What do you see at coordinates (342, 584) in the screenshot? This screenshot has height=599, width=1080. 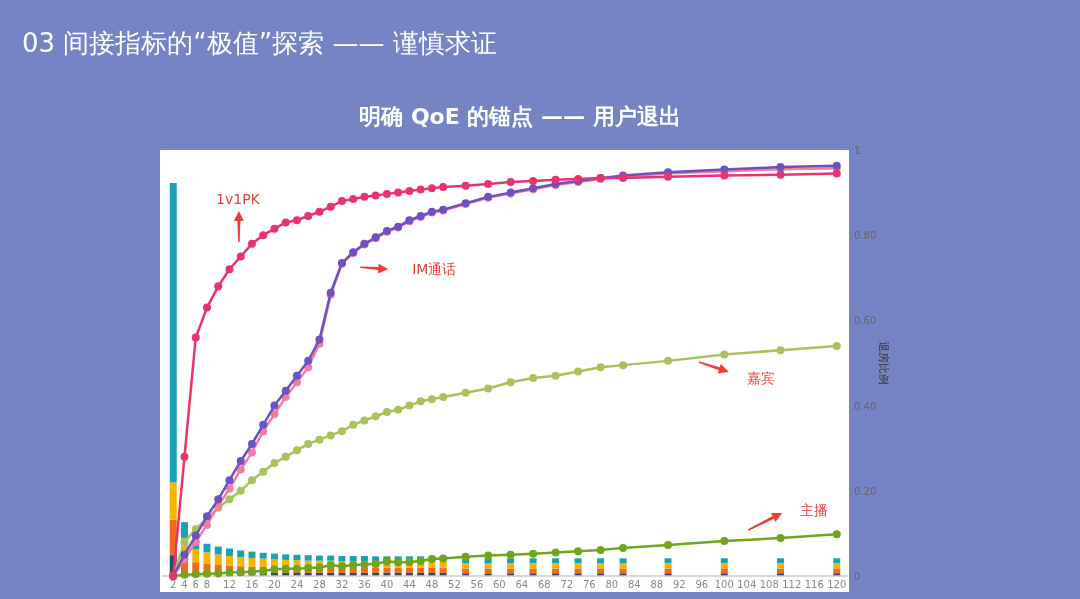 I see `x-tick-label: 32` at bounding box center [342, 584].